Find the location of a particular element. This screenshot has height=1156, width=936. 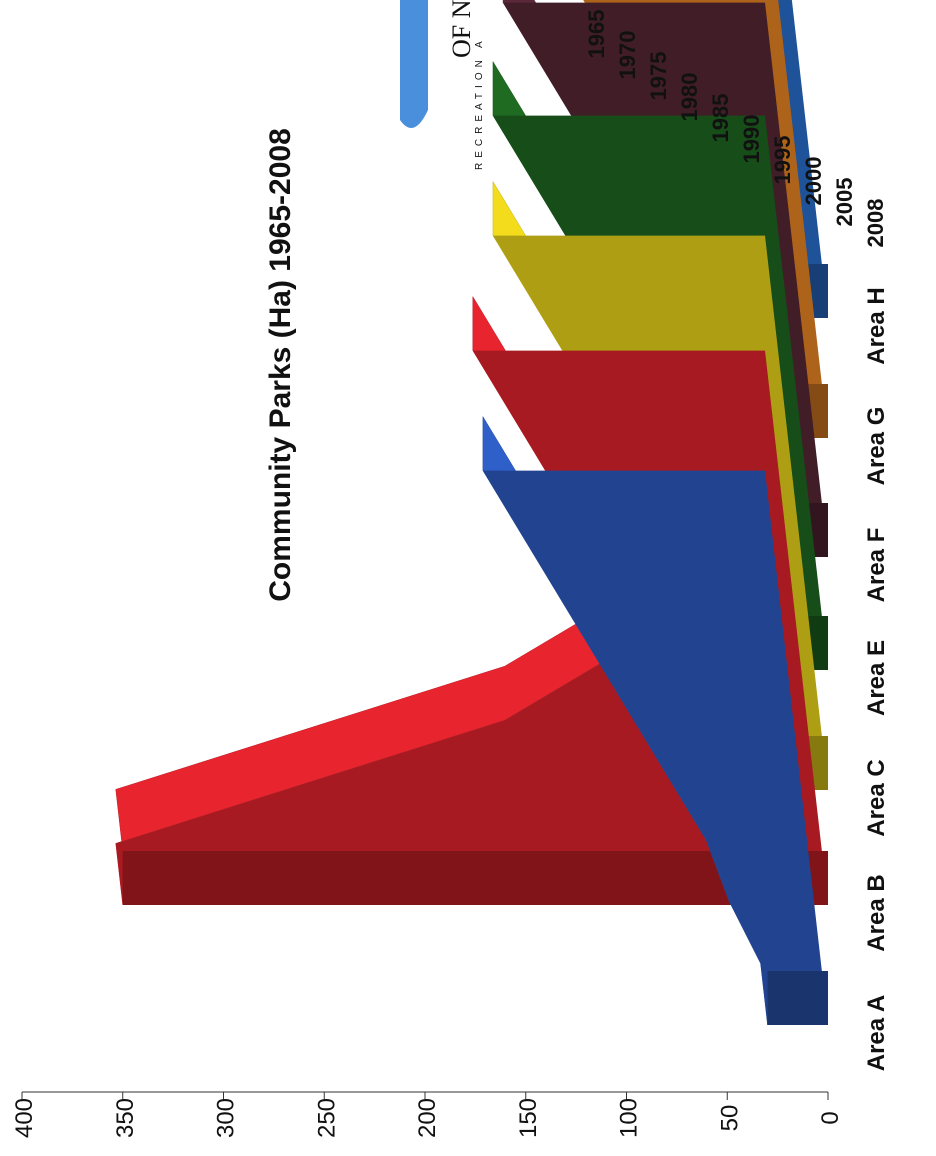

y-tick-label: 0 is located at coordinates (830, 1117).